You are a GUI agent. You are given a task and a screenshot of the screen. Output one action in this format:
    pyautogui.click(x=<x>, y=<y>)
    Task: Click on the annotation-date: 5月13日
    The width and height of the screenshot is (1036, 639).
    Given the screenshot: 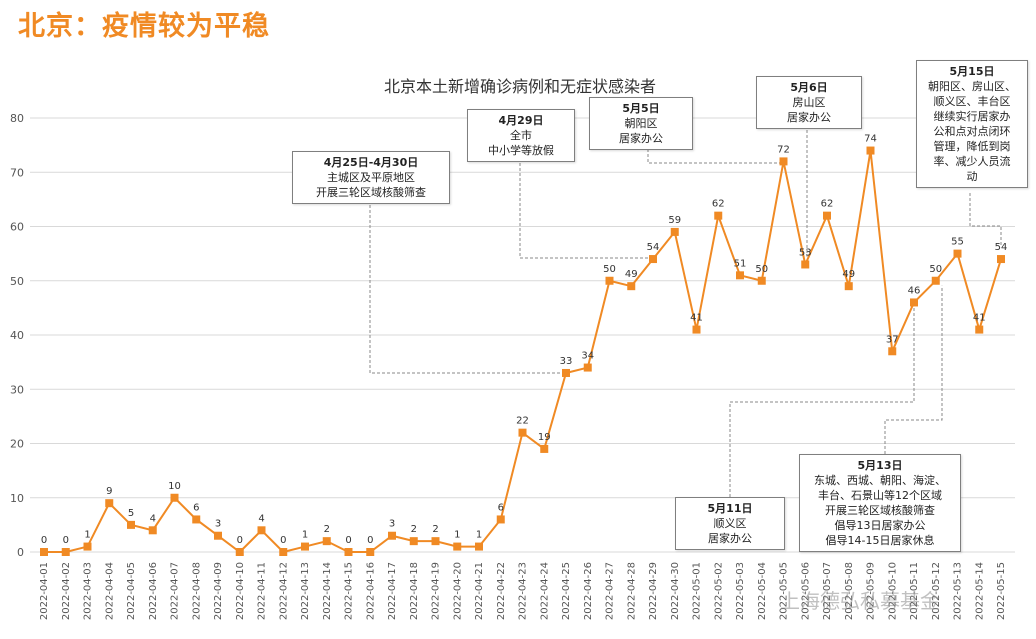 What is the action you would take?
    pyautogui.click(x=880, y=465)
    